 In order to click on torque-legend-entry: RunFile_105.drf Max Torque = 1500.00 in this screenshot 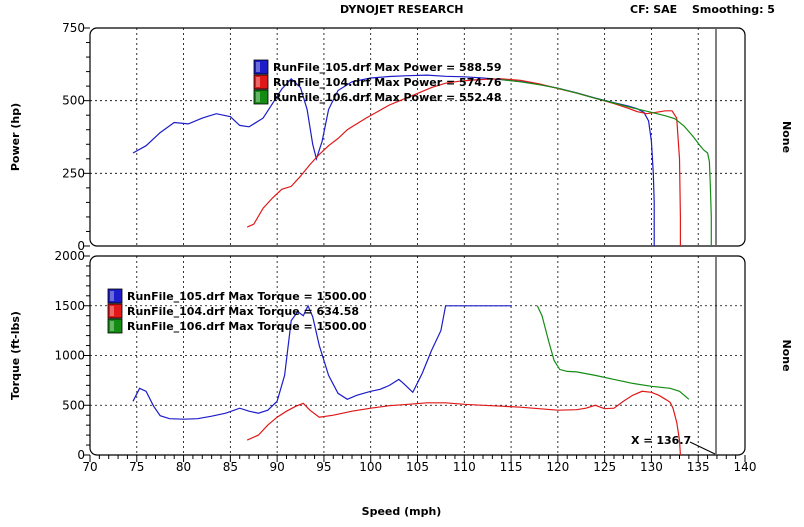, I will do `click(247, 296)`.